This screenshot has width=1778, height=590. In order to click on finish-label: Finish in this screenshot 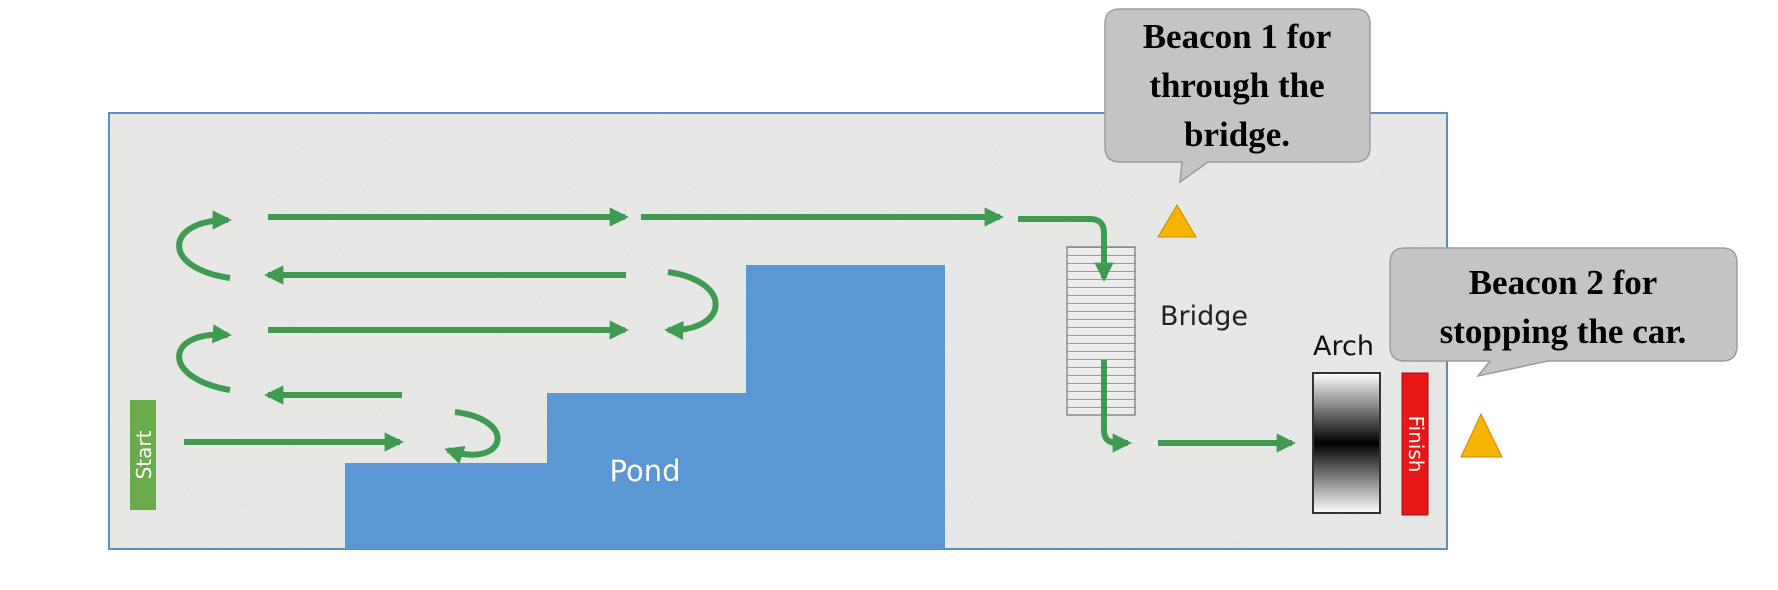, I will do `click(1416, 444)`.